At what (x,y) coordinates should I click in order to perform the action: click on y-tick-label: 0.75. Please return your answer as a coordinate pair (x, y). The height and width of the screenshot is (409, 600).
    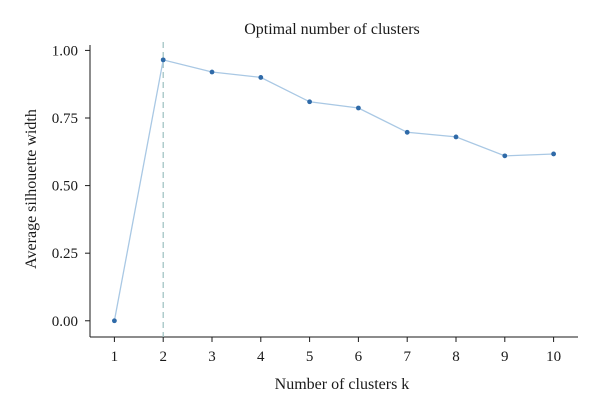
    Looking at the image, I should click on (65, 119).